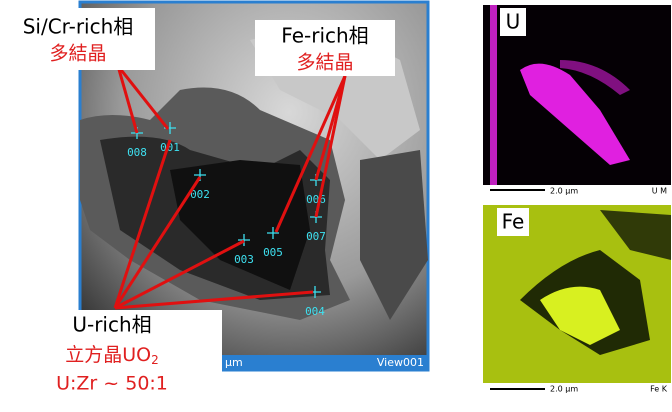 The width and height of the screenshot is (672, 412). Describe the element at coordinates (577, 101) in the screenshot. I see `u-map: U 2.0 μm U M` at that location.